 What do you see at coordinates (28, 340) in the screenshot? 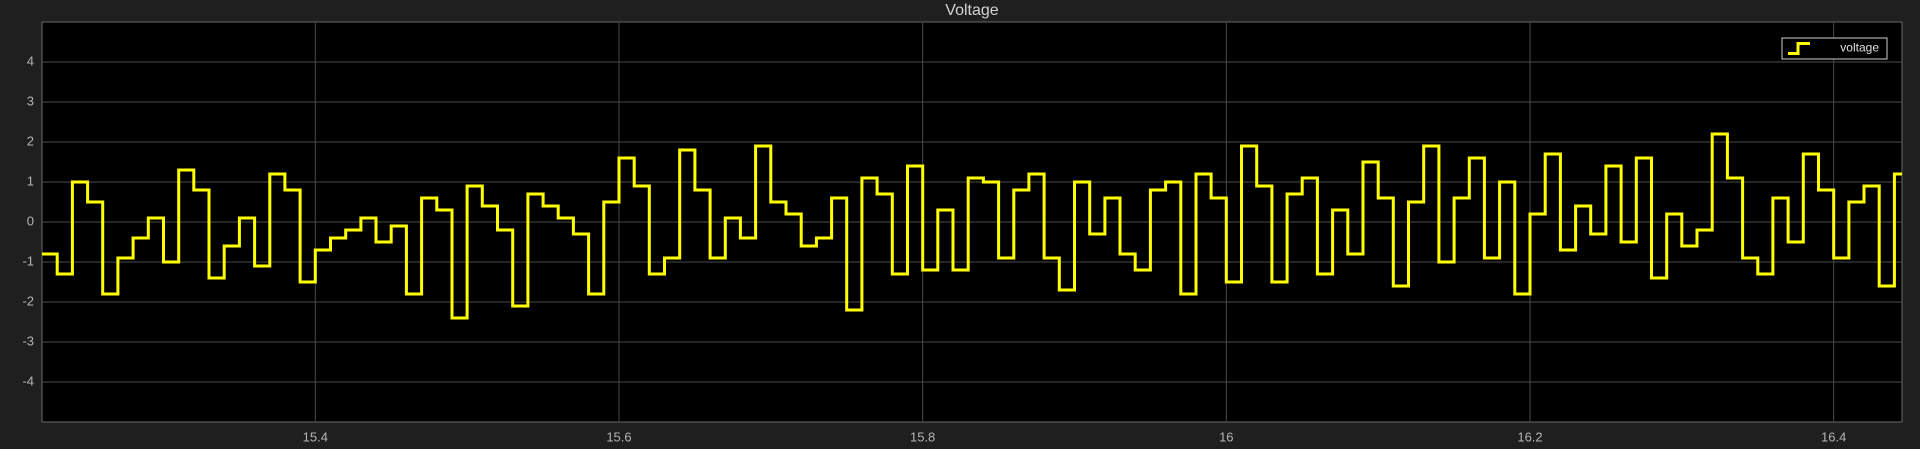
I see `y-tick-label: -3` at bounding box center [28, 340].